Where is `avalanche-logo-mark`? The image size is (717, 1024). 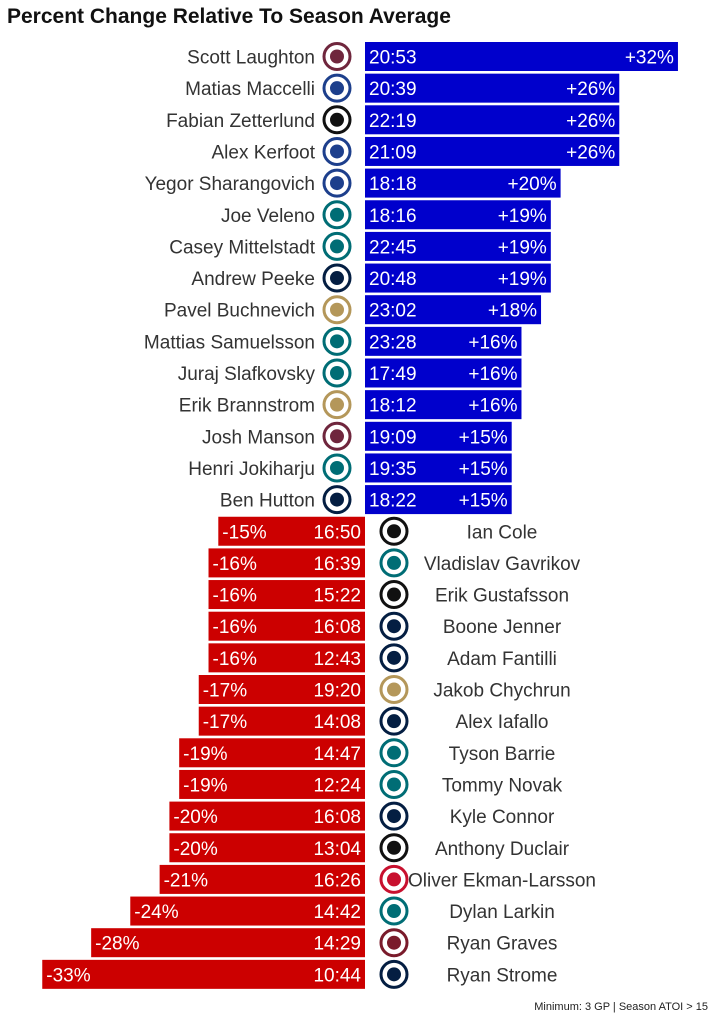 avalanche-logo-mark is located at coordinates (337, 436).